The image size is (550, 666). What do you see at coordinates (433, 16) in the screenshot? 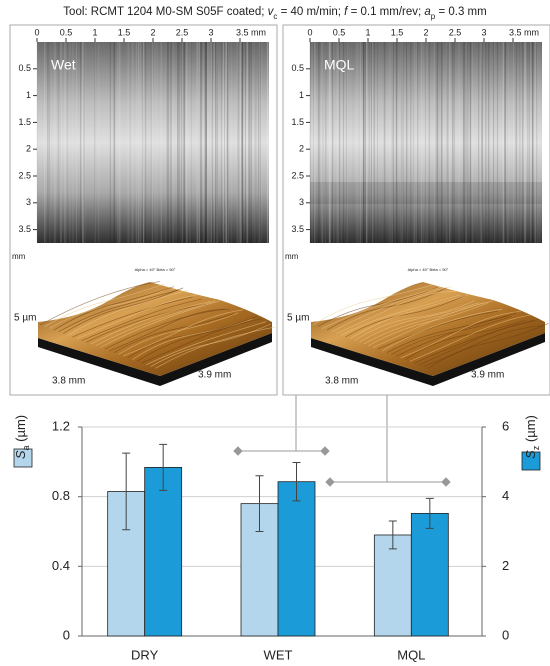
I see `title-part: p` at bounding box center [433, 16].